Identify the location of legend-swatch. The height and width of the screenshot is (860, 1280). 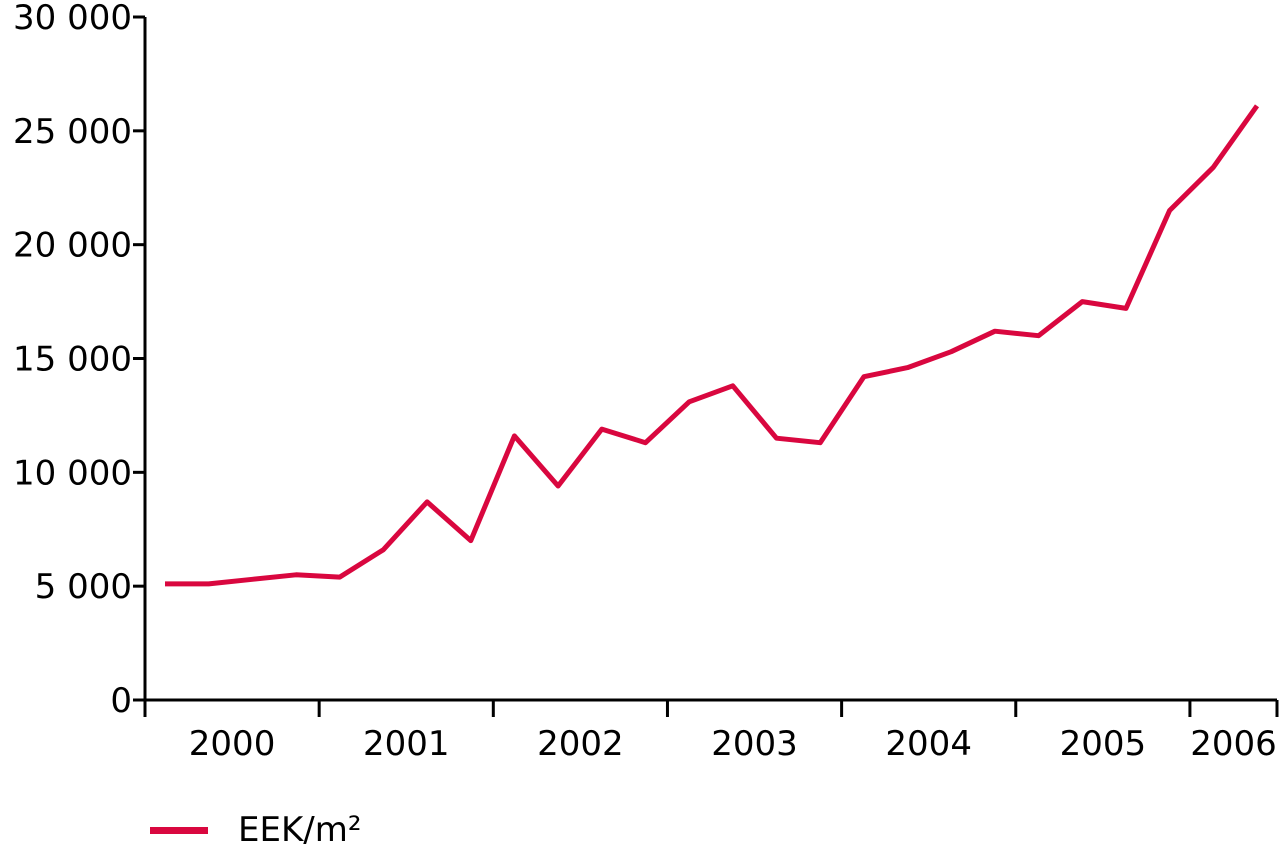
(179, 830).